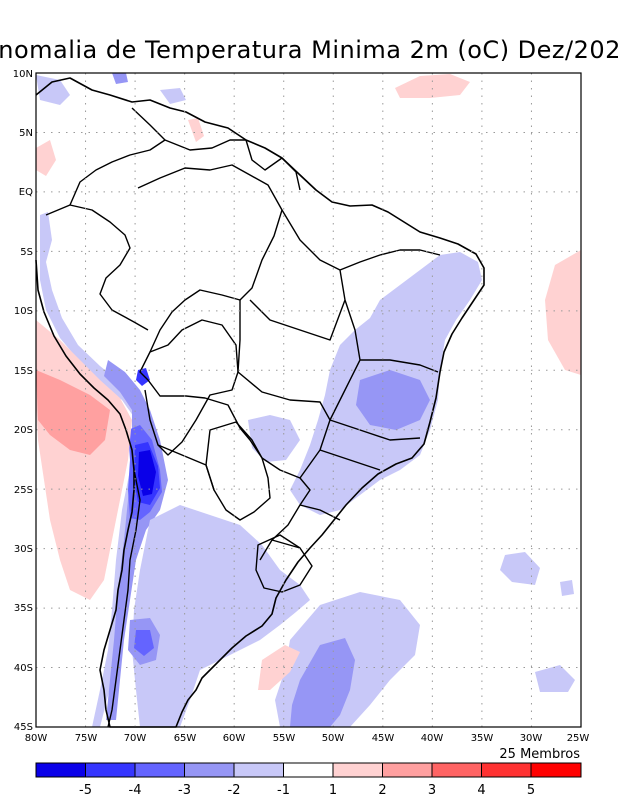 This screenshot has height=800, width=618. Describe the element at coordinates (186, 467) in the screenshot. I see `argentina-north-border` at that location.